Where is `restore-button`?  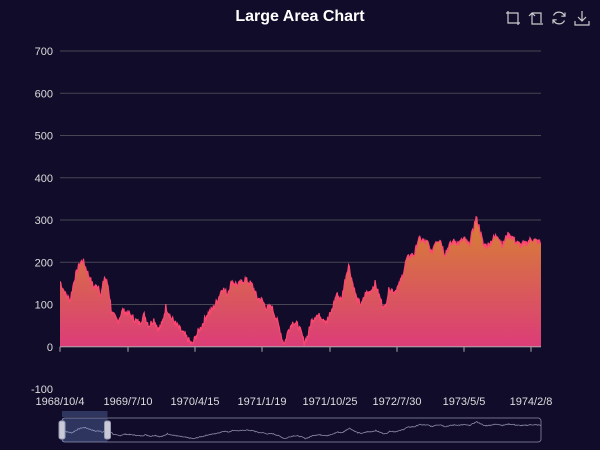 restore-button is located at coordinates (559, 18).